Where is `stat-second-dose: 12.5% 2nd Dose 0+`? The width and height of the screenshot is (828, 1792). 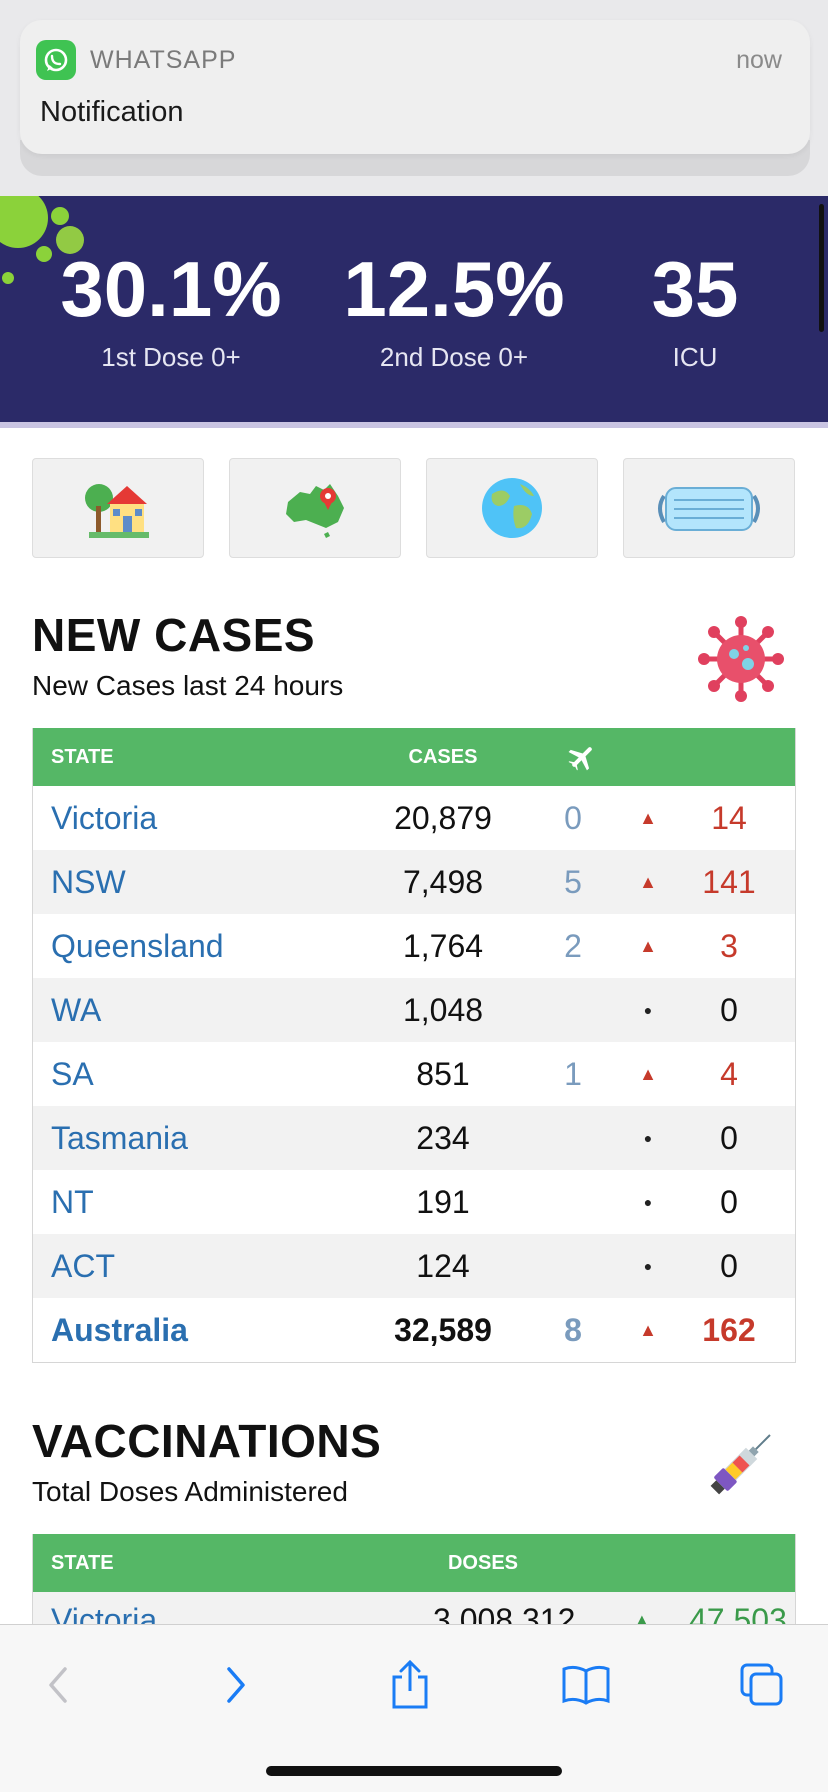
stat-second-dose: 12.5% 2nd Dose 0+ is located at coordinates (454, 311).